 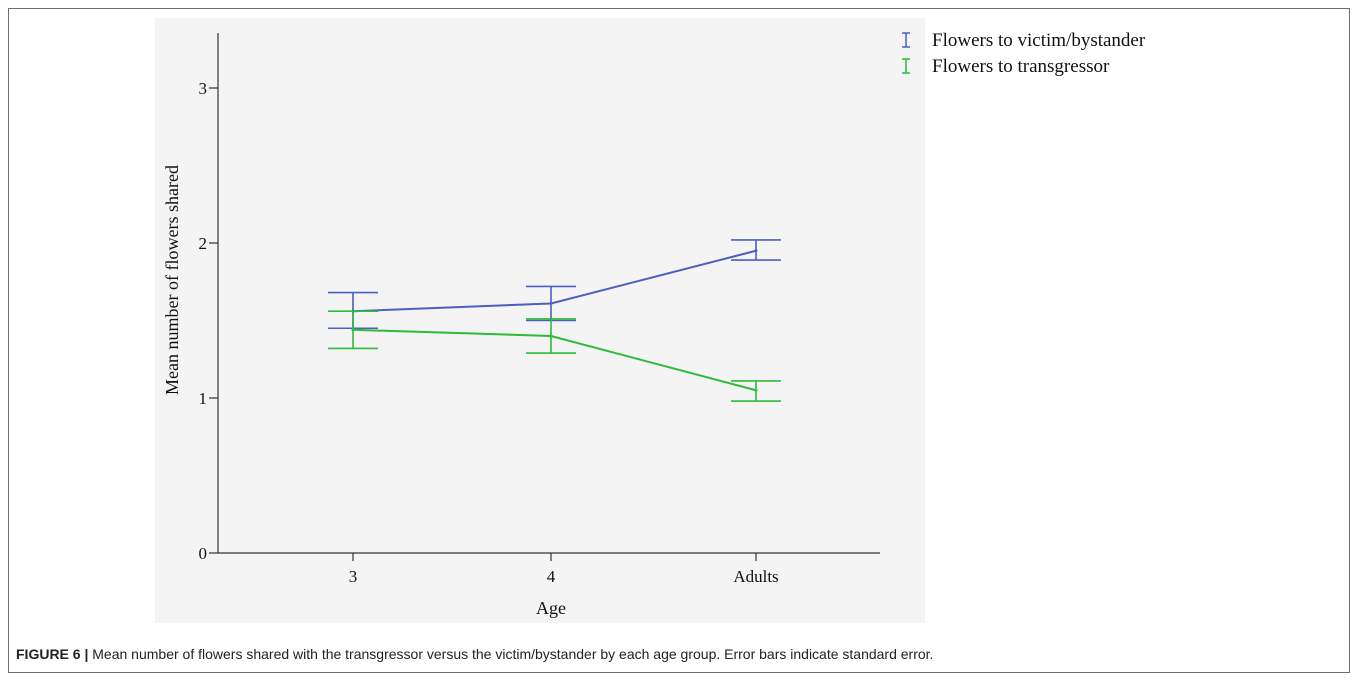 I want to click on series-transgressor, so click(x=554, y=356).